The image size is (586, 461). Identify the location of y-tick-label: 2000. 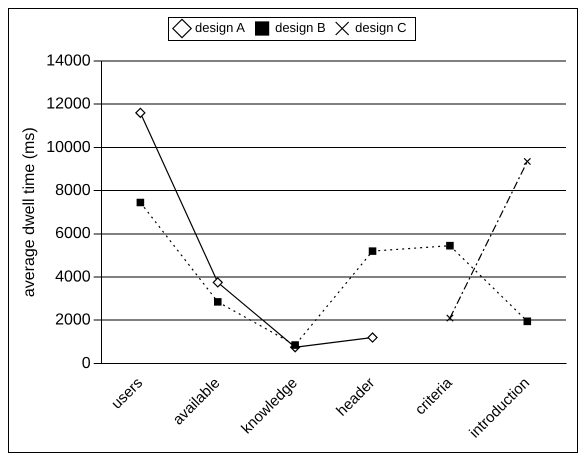
(73, 320).